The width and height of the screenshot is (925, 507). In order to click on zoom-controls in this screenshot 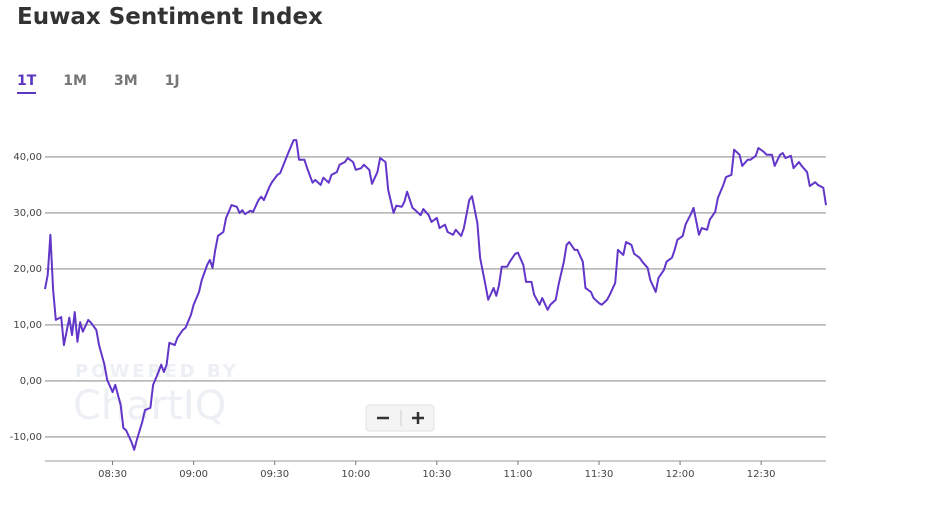, I will do `click(400, 418)`.